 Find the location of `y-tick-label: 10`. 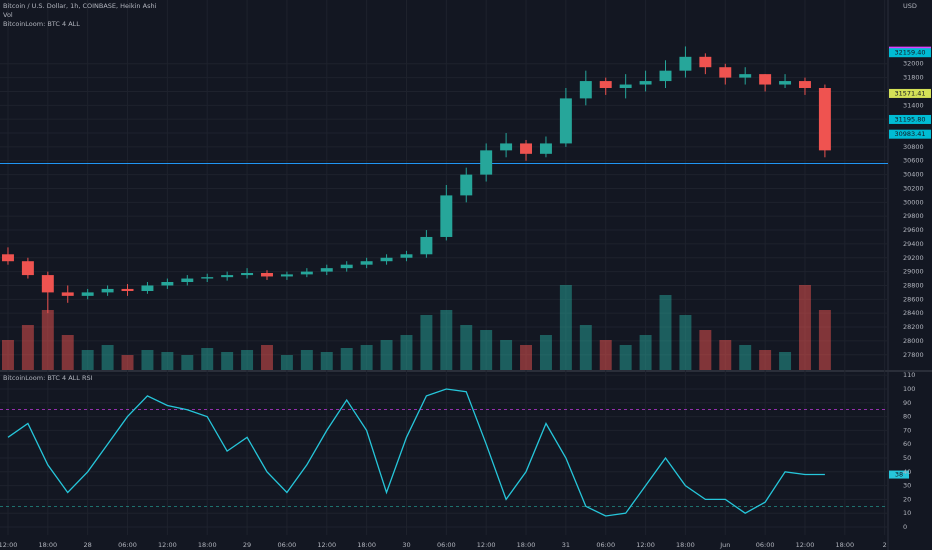

y-tick-label: 10 is located at coordinates (907, 513).